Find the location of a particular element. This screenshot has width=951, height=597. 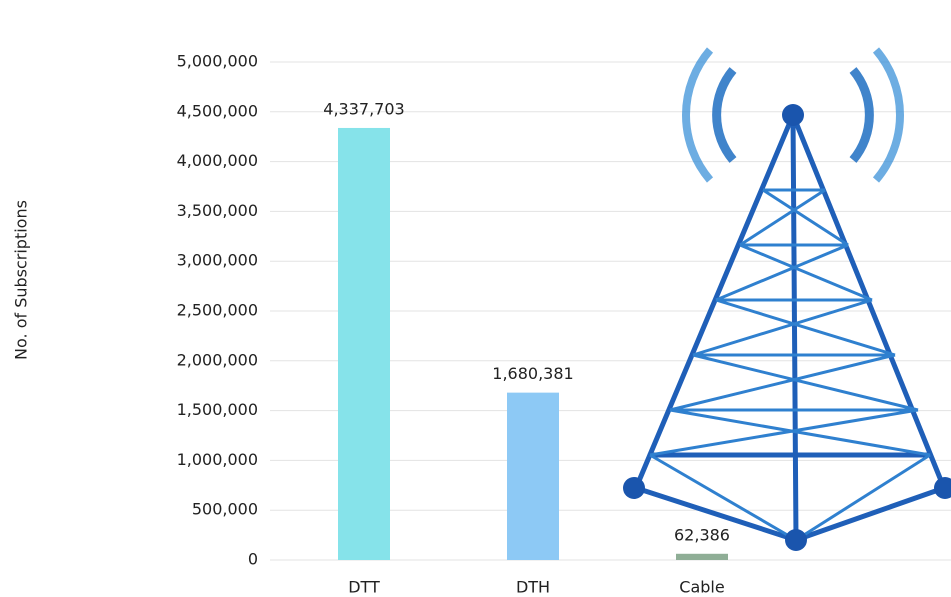

y-tick-label: 2,500,000 is located at coordinates (217, 310).